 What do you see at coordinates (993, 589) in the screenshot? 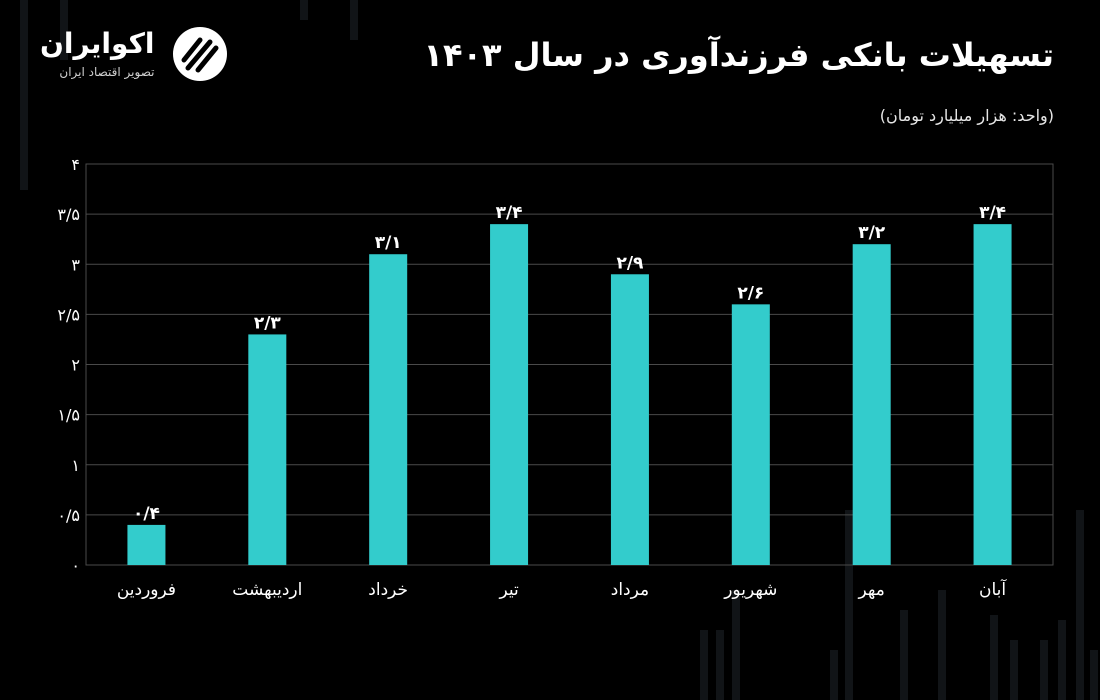
I see `x-tick-label: آبان` at bounding box center [993, 589].